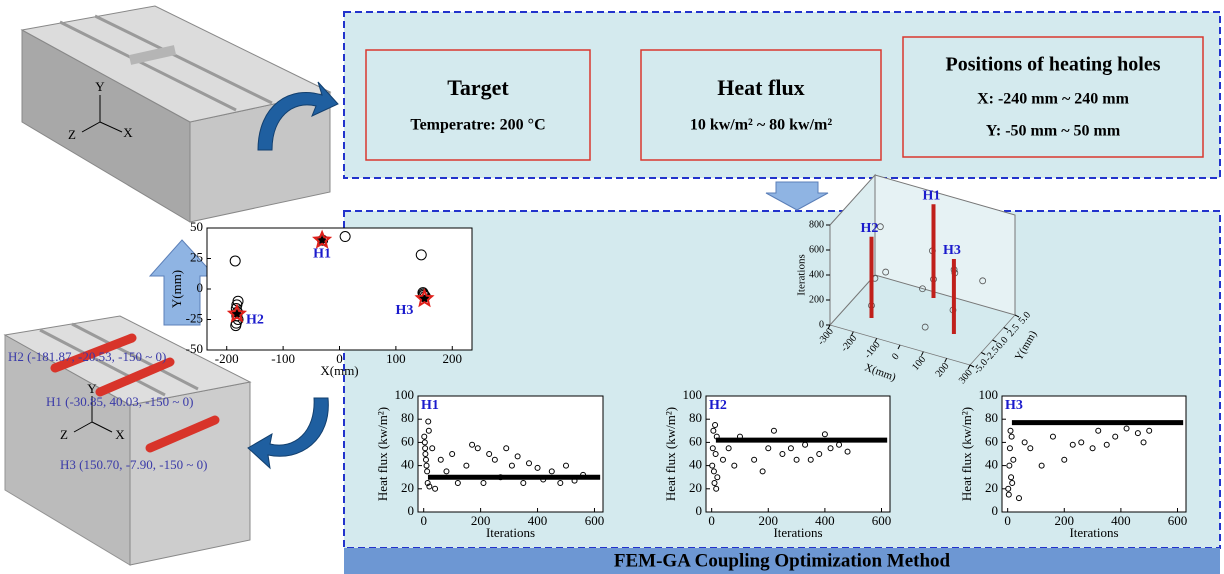 The width and height of the screenshot is (1224, 574). Describe the element at coordinates (396, 358) in the screenshot. I see `x-tick-label: 100` at that location.